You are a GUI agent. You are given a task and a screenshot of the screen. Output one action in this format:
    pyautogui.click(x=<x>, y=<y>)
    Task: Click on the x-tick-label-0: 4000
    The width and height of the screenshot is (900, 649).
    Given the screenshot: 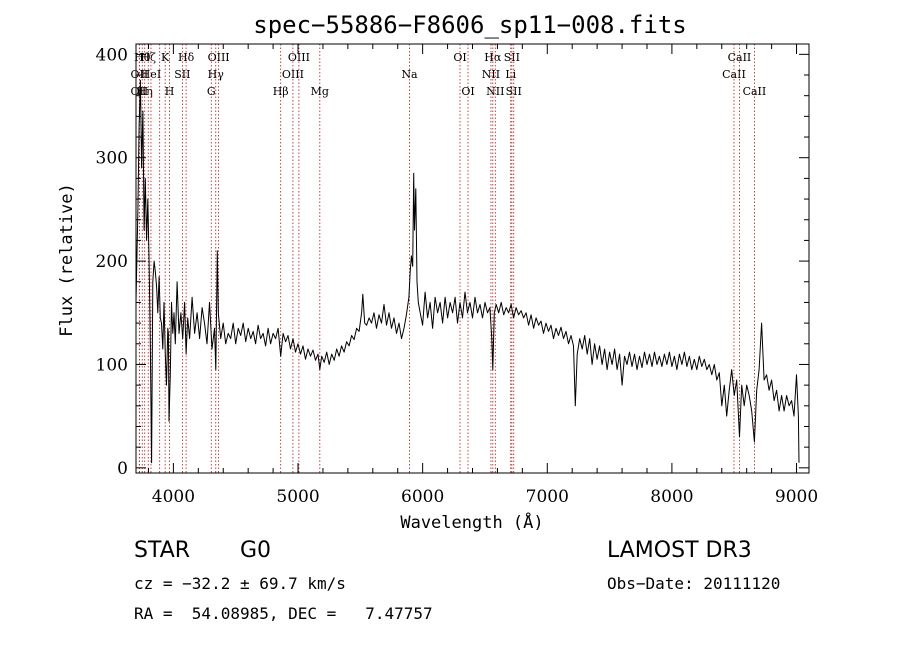 What is the action you would take?
    pyautogui.click(x=173, y=497)
    